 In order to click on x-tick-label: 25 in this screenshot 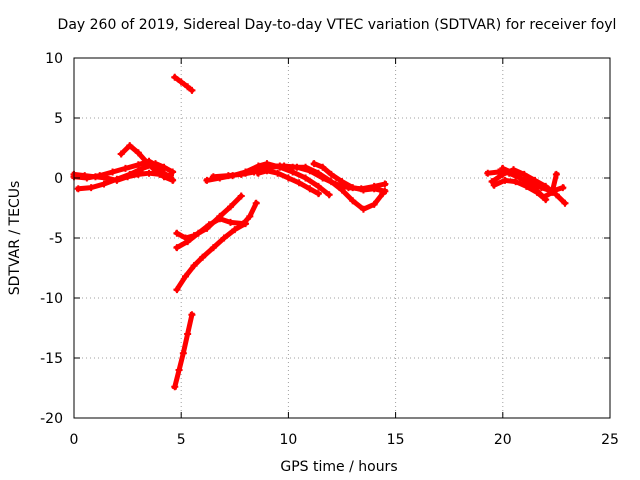, I will do `click(610, 440)`.